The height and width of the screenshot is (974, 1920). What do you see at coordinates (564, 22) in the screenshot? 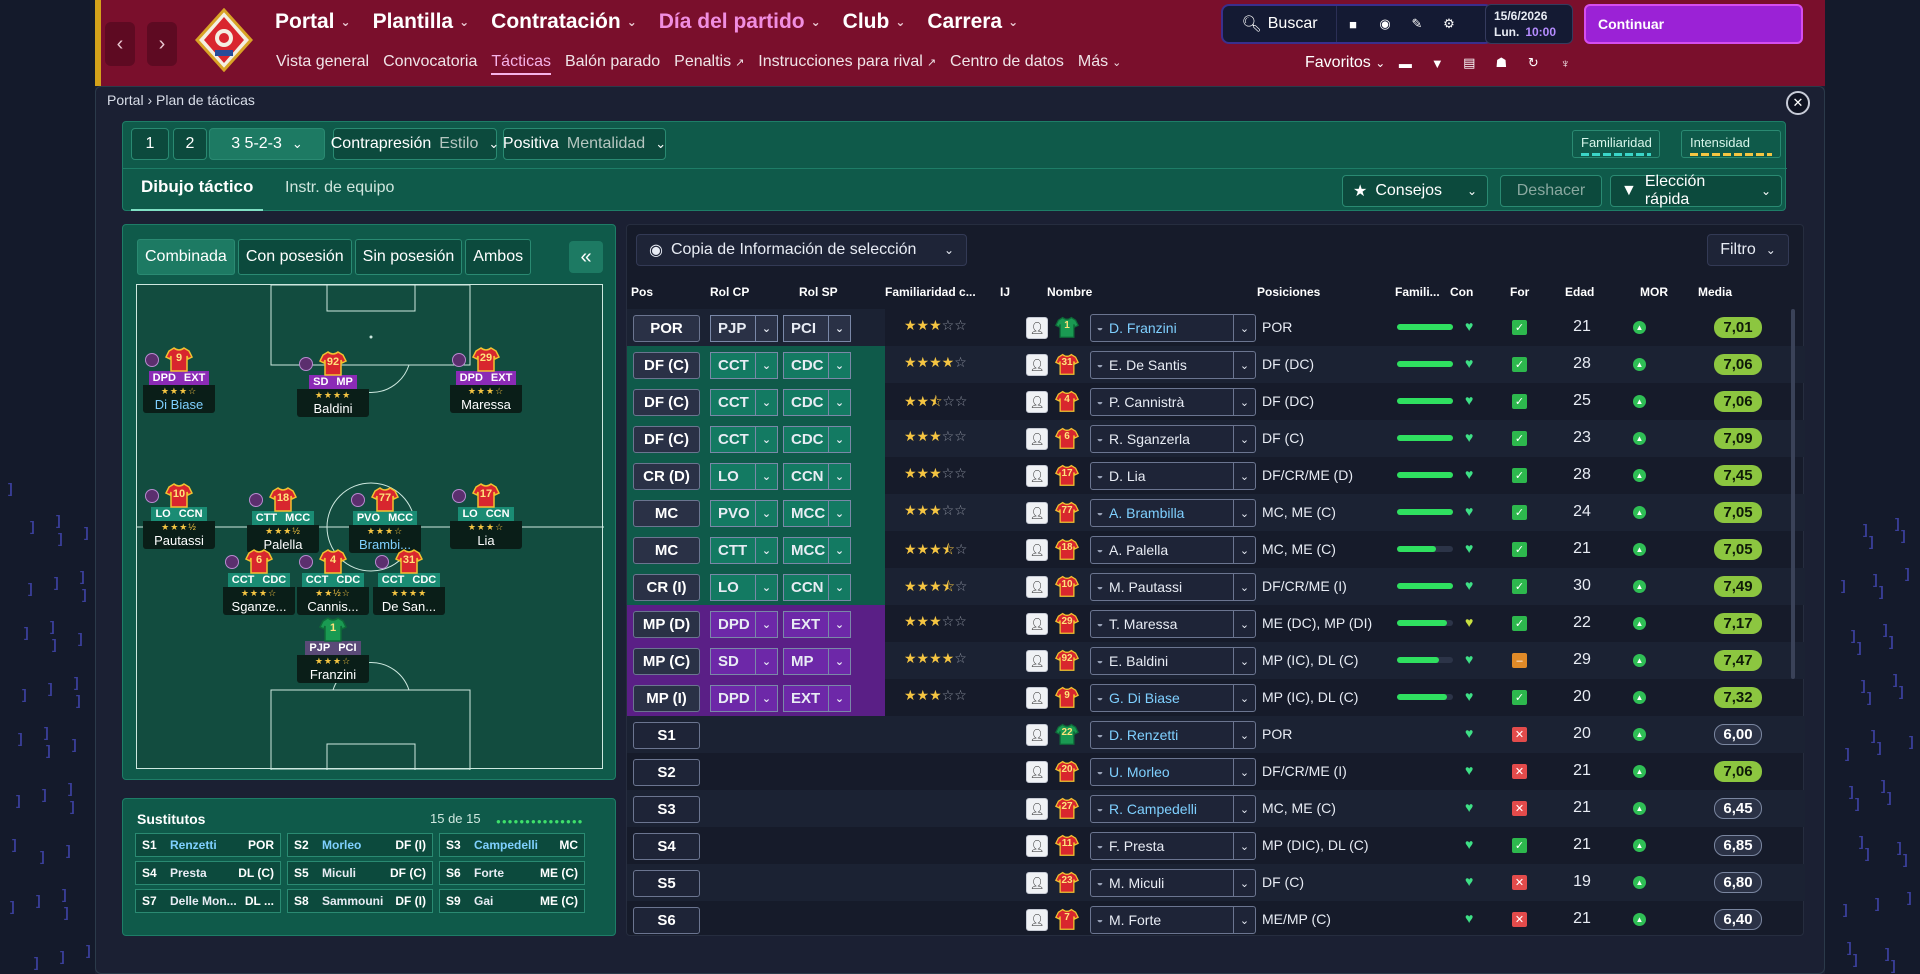
I see `menu-item: Contratación ⌄` at bounding box center [564, 22].